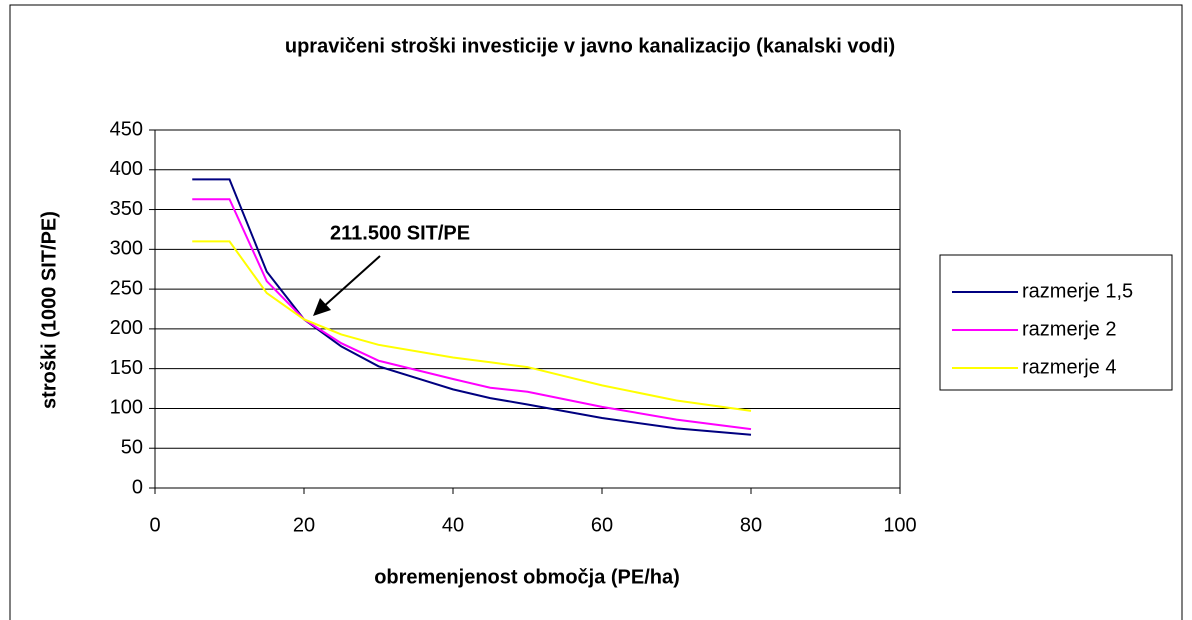  I want to click on y-tick-label: 200, so click(126, 328).